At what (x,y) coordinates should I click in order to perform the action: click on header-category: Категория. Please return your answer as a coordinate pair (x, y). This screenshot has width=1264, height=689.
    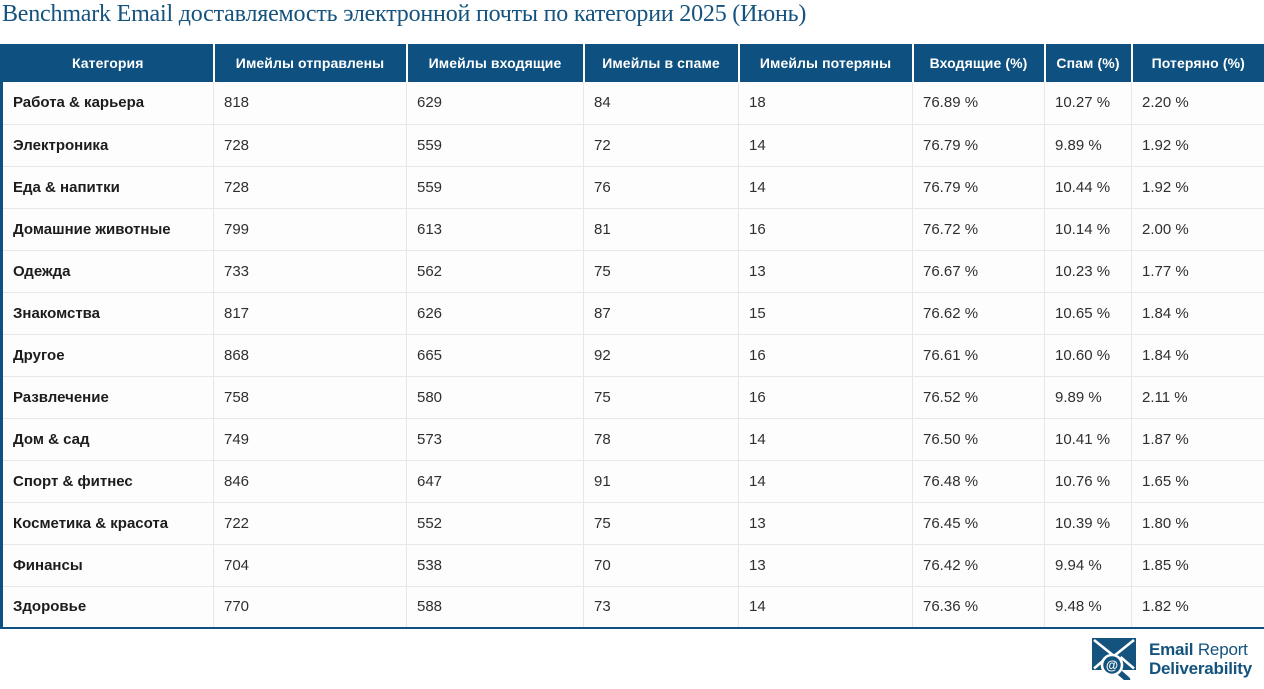
    Looking at the image, I should click on (108, 63).